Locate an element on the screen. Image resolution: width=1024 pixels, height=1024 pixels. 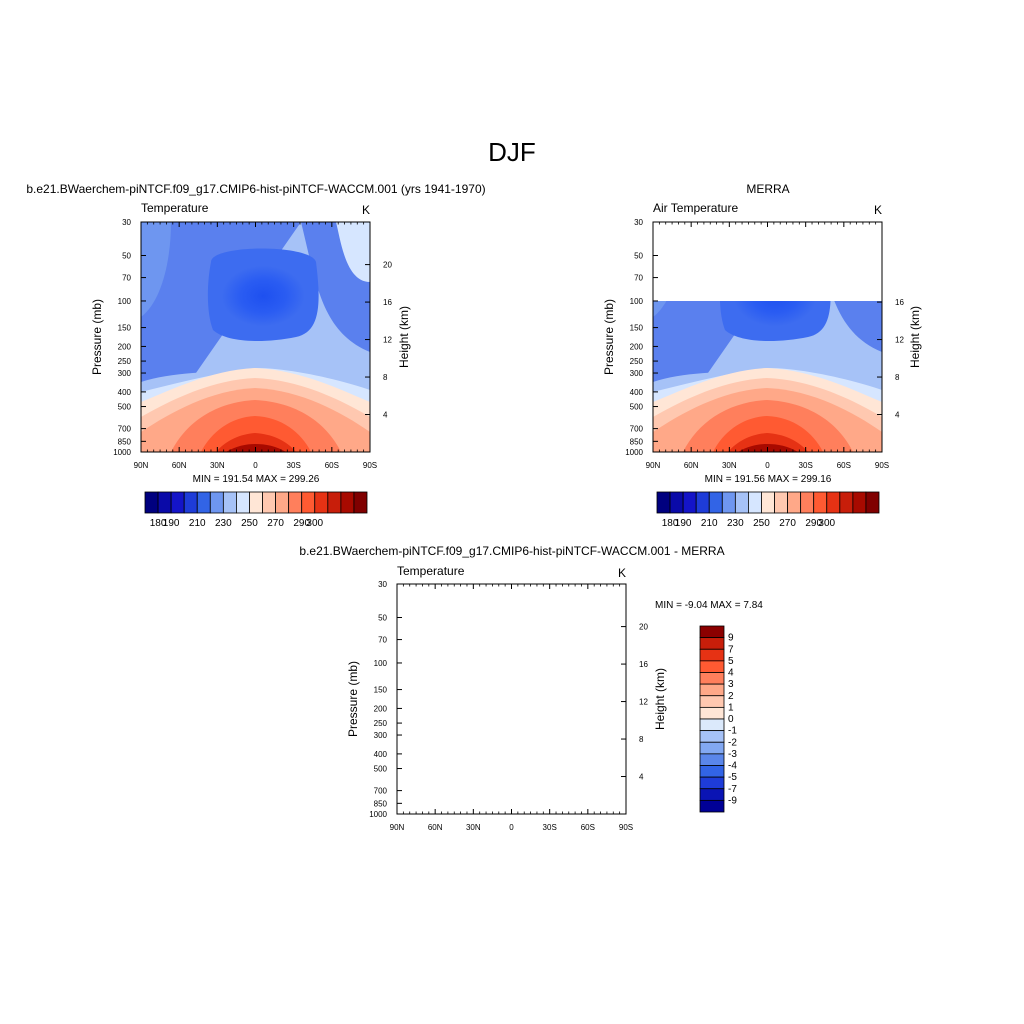
colorbar-label: -2 is located at coordinates (732, 742).